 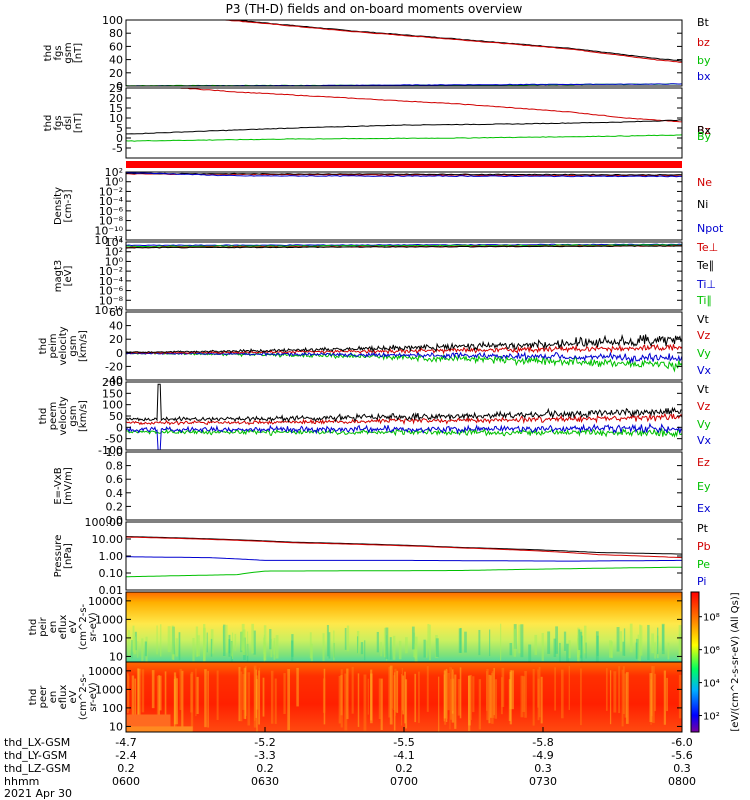 I want to click on colorbar: 10⁸ 10⁶ 10⁴ 10² [eV/(cm^2-s-sr-eV) (All Qs)], so click(x=715, y=662).